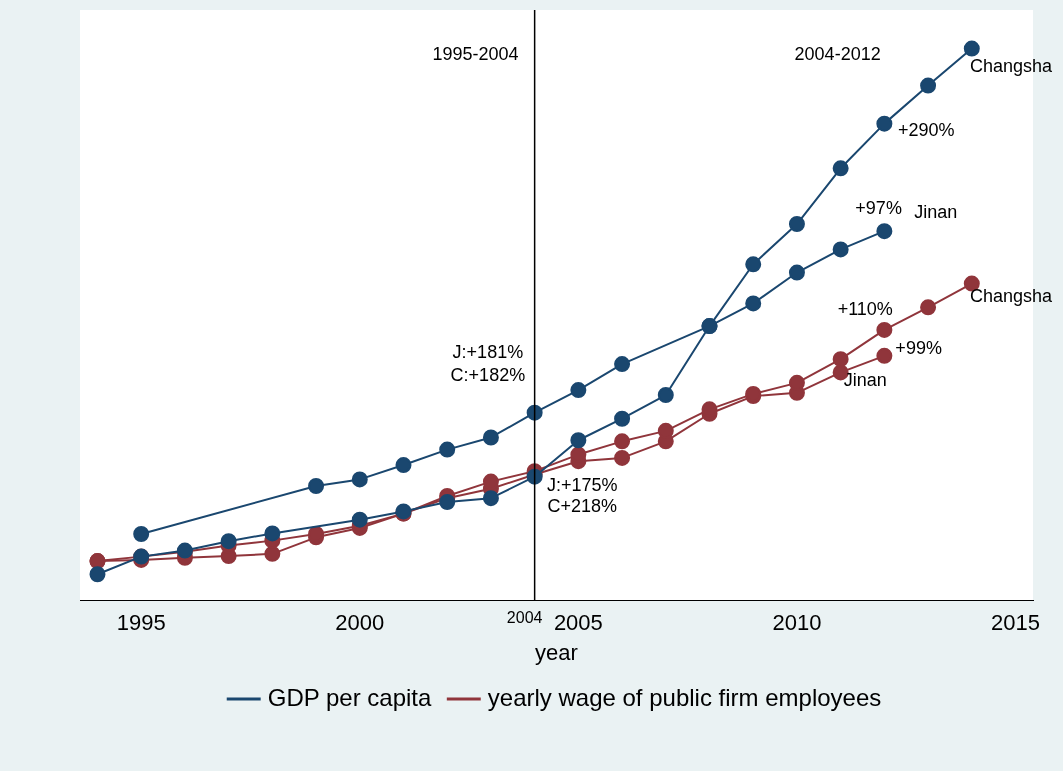 The width and height of the screenshot is (1063, 771). Describe the element at coordinates (141, 623) in the screenshot. I see `x-tick-label: 1995` at that location.